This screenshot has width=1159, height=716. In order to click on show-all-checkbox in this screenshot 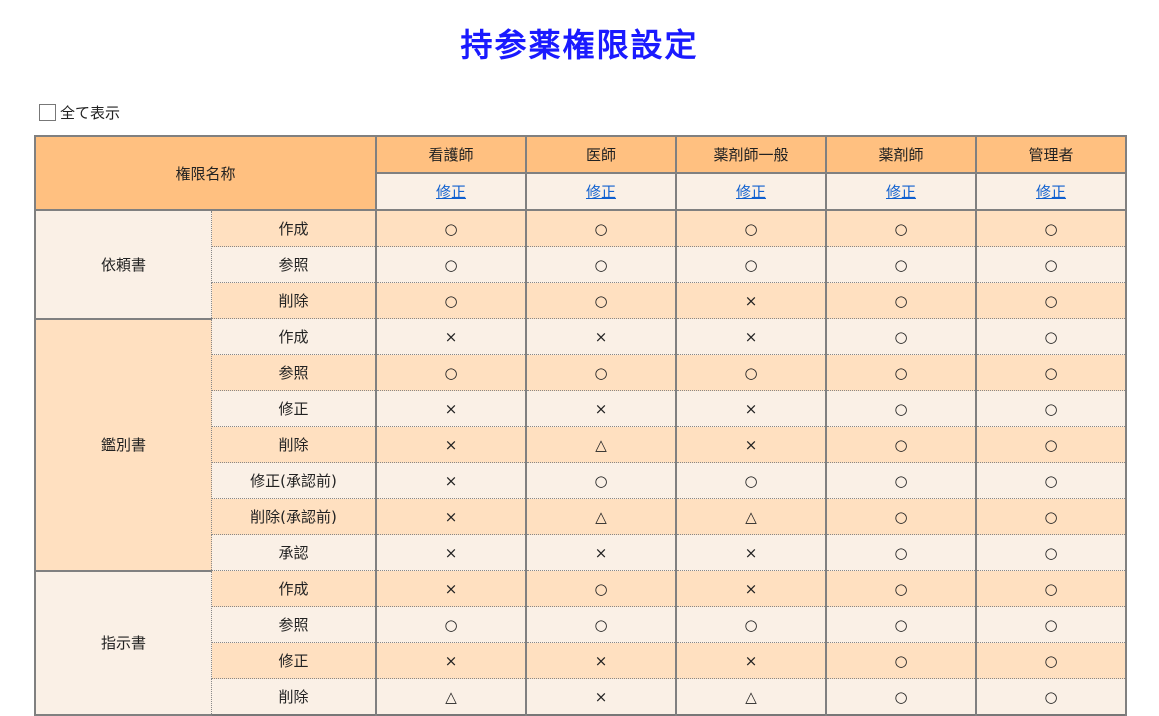, I will do `click(47, 112)`.